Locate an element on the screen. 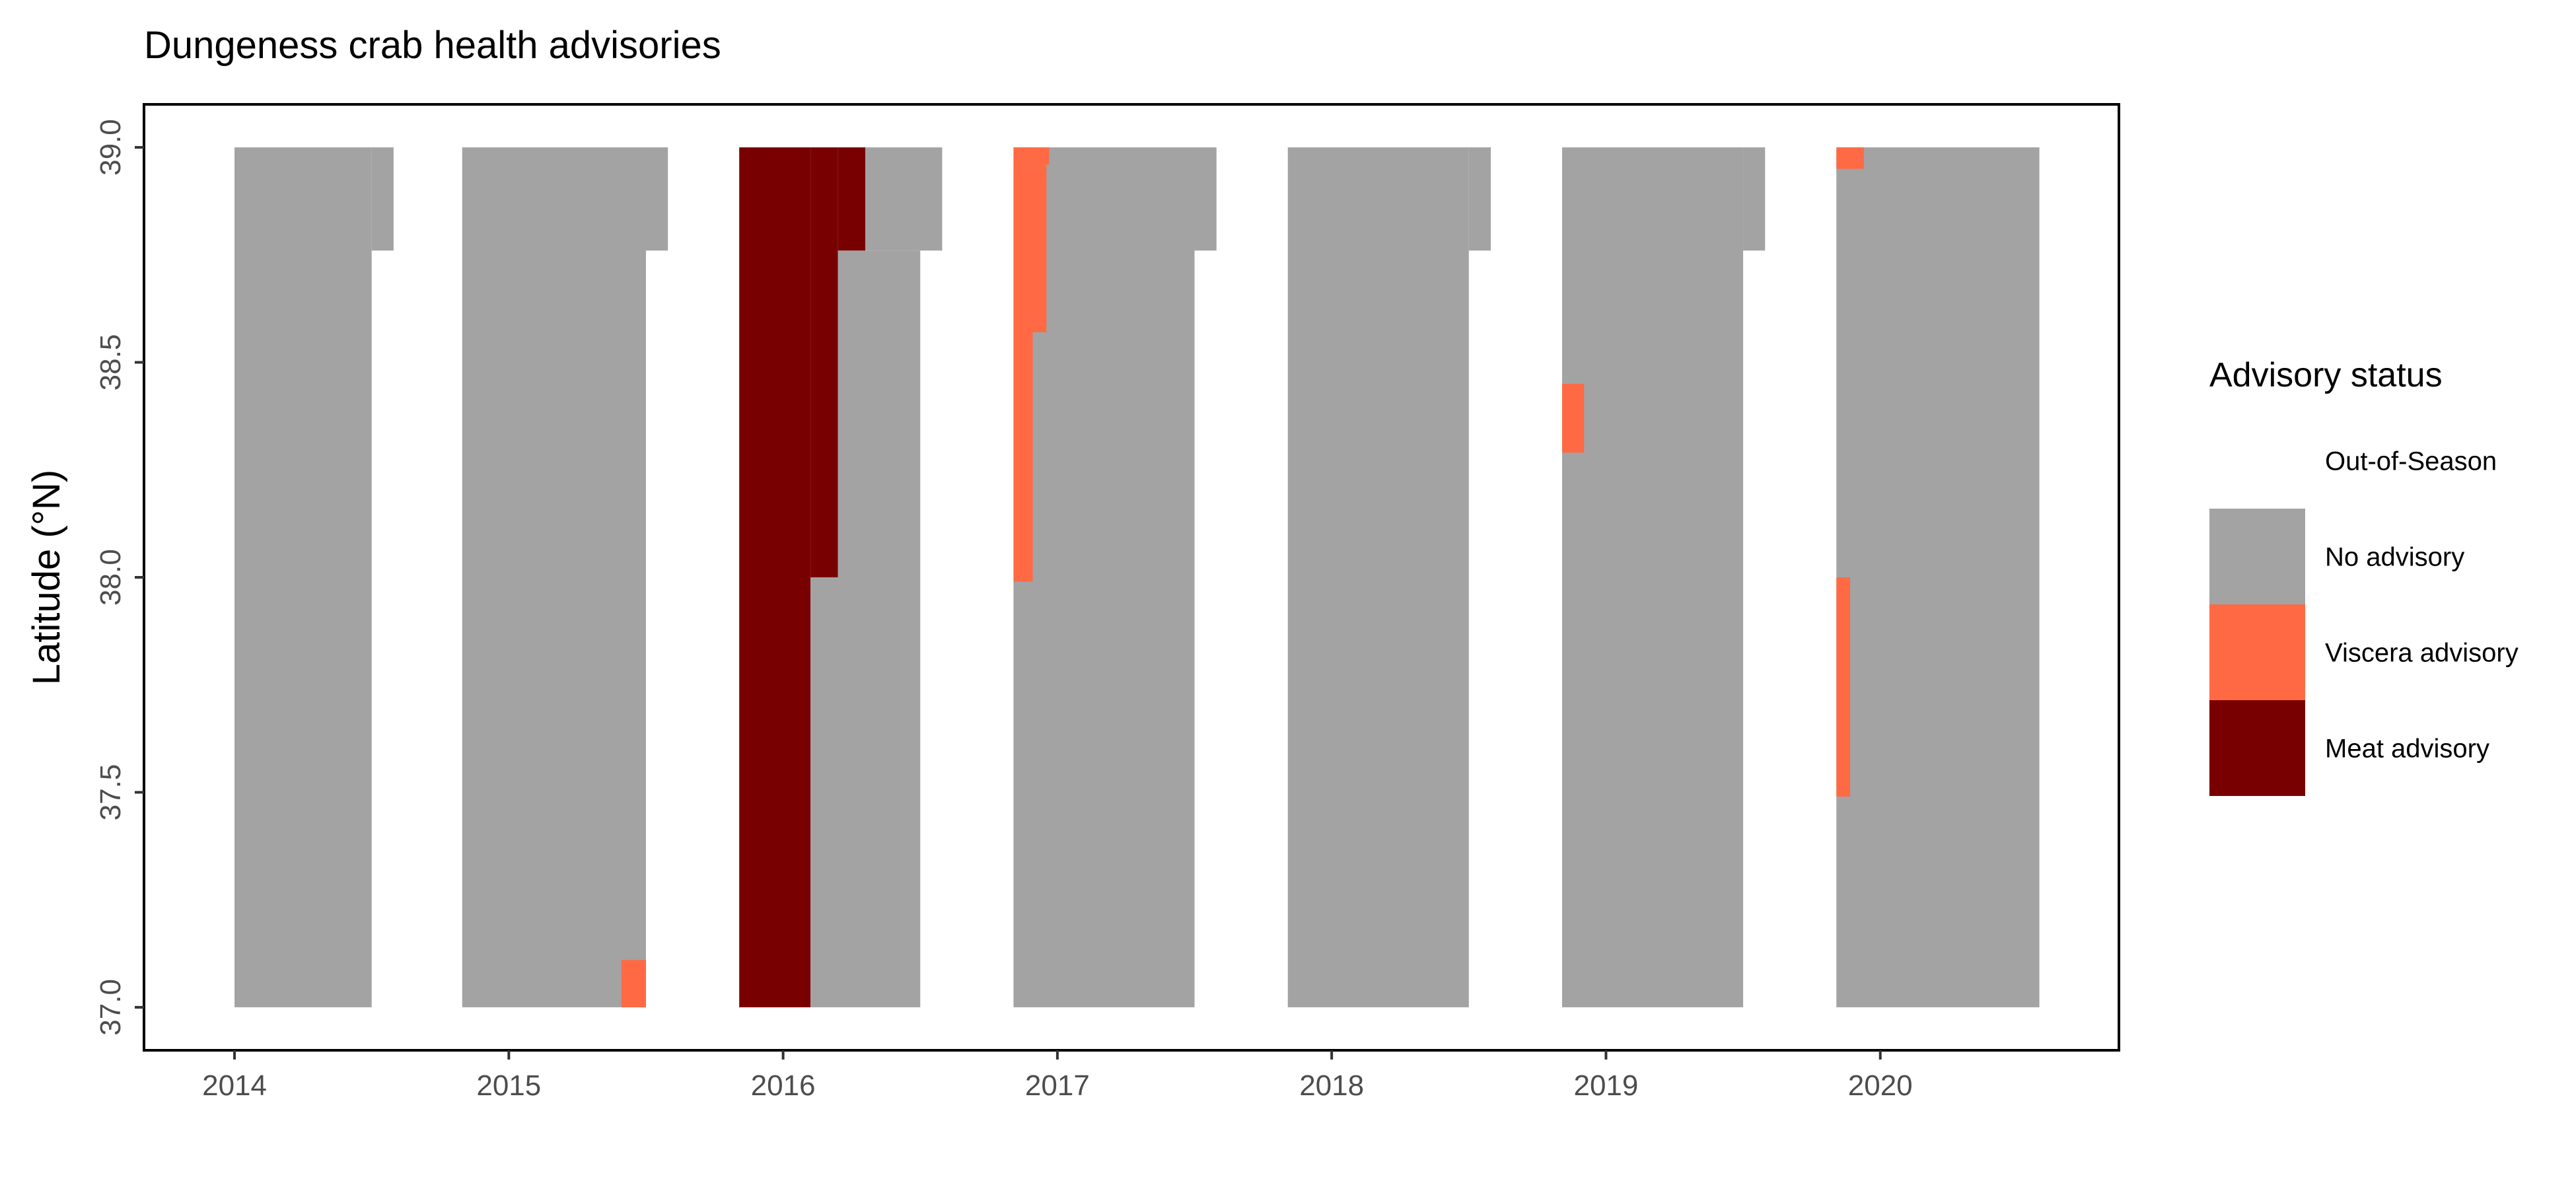 The width and height of the screenshot is (2576, 1189). y-axis: 37.0 37.5 38.0 38.5 39.0 is located at coordinates (119, 577).